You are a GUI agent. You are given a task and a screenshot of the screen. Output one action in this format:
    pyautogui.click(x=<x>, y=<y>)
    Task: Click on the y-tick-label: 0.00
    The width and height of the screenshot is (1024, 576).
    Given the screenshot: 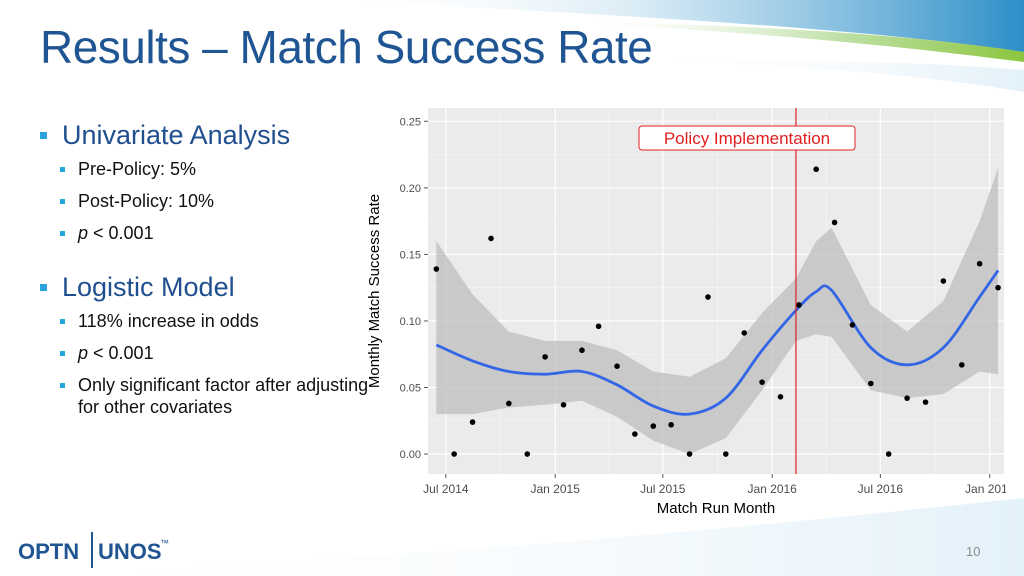 What is the action you would take?
    pyautogui.click(x=410, y=455)
    